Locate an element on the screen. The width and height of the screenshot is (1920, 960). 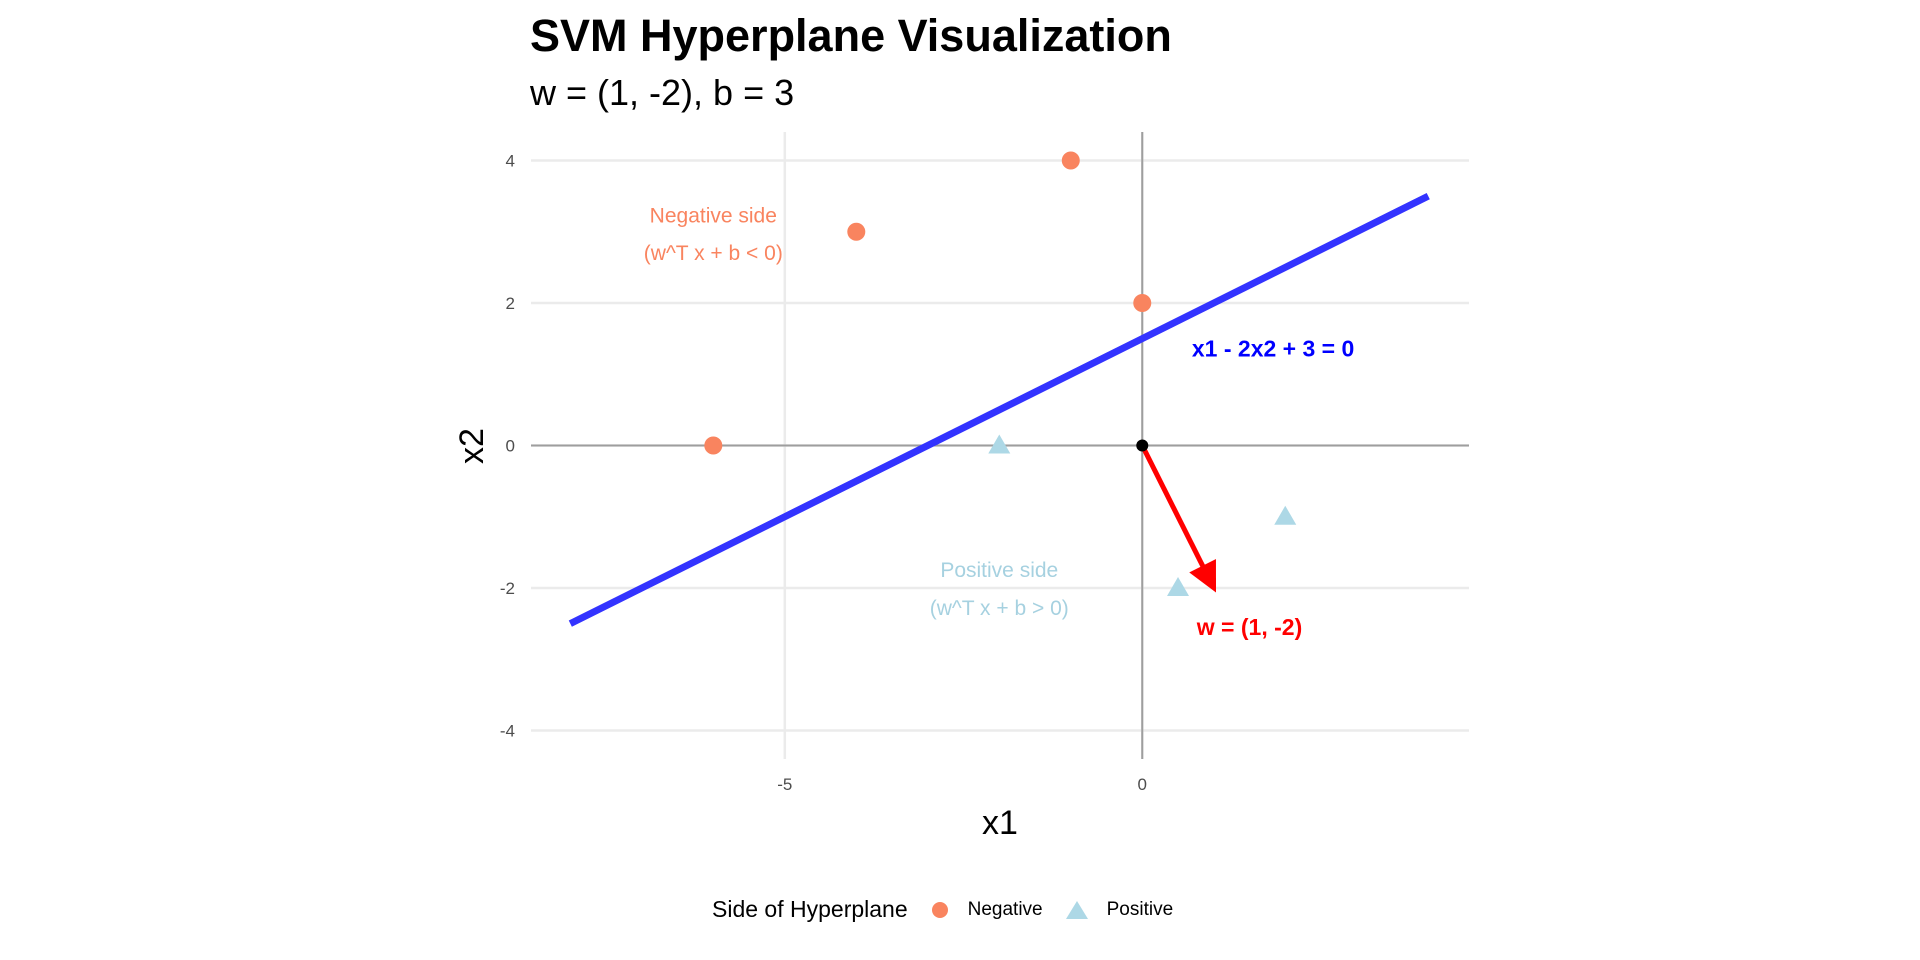
hyperplane-label: x1 - 2x2 + 3 = 0 is located at coordinates (1273, 349).